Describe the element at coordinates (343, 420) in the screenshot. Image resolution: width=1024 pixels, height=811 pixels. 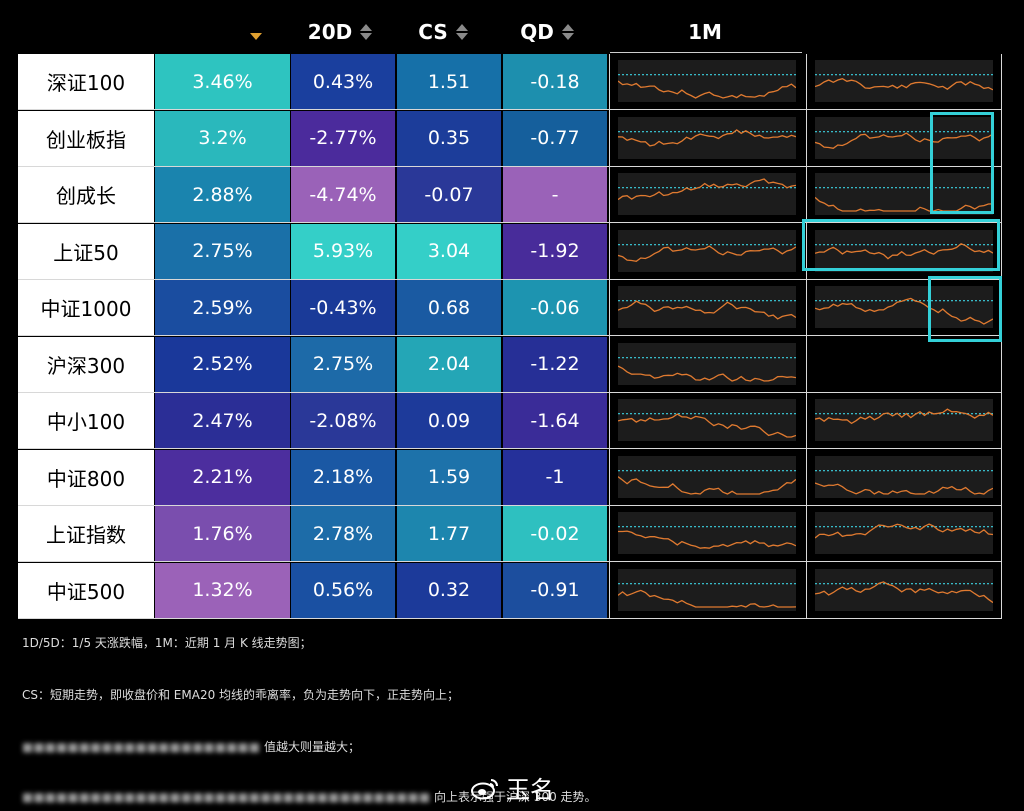
I see `change-20d-cell: -2.08%` at that location.